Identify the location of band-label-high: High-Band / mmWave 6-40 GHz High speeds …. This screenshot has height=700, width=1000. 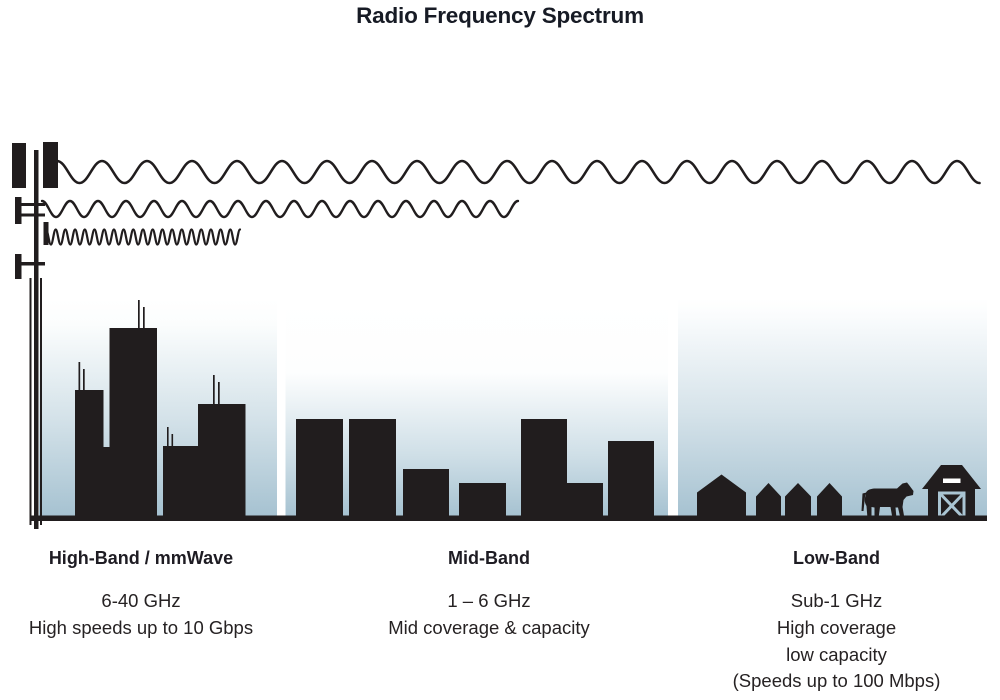
(141, 595).